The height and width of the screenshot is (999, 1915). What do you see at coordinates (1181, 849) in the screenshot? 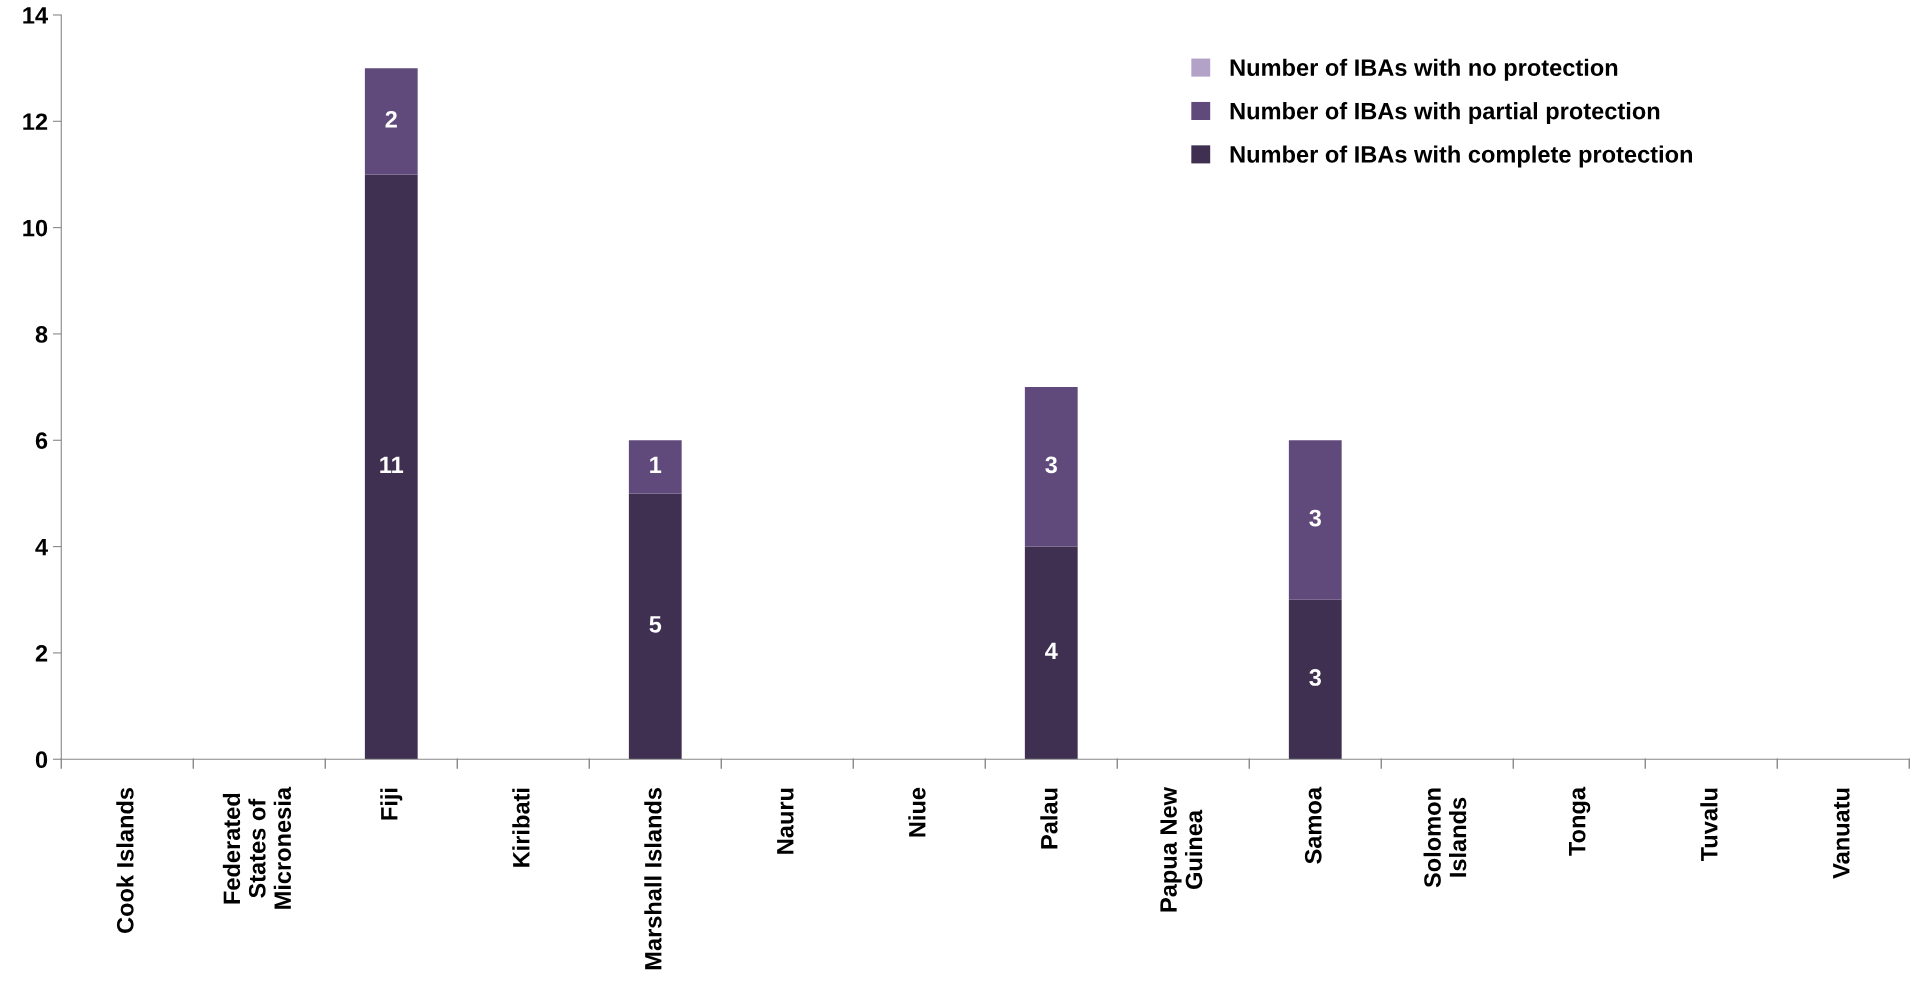
I see `x-tick-label: Papua New Guinea` at bounding box center [1181, 849].